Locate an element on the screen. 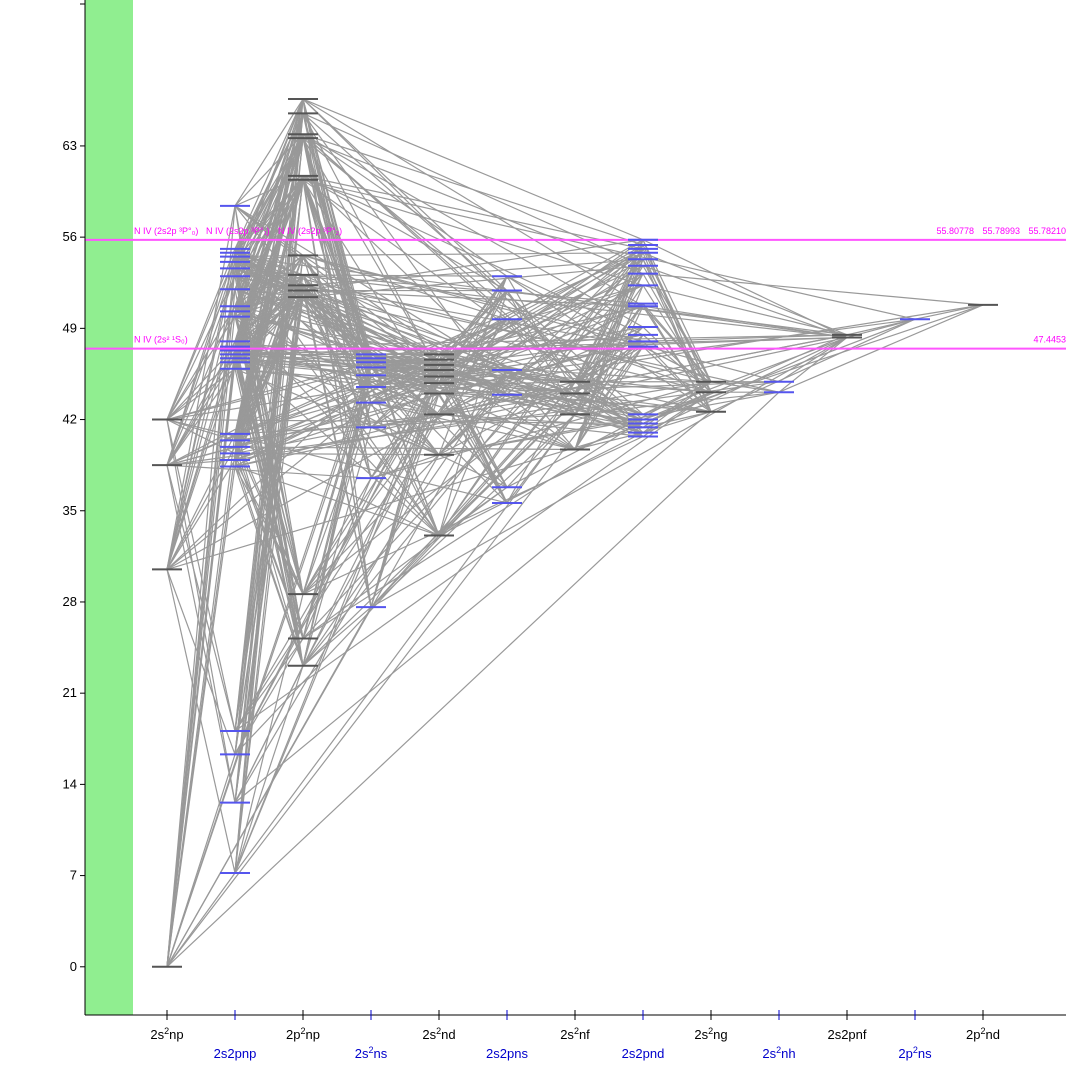 The image size is (1068, 1068). y-tick-label: 56 is located at coordinates (70, 236).